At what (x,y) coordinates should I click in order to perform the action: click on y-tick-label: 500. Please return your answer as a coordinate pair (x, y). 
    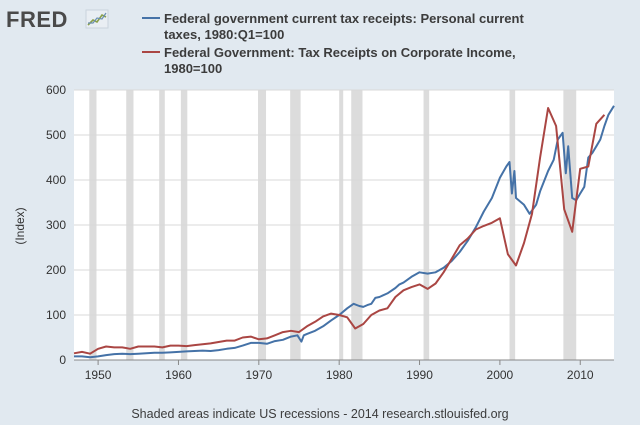
    Looking at the image, I should click on (56, 135).